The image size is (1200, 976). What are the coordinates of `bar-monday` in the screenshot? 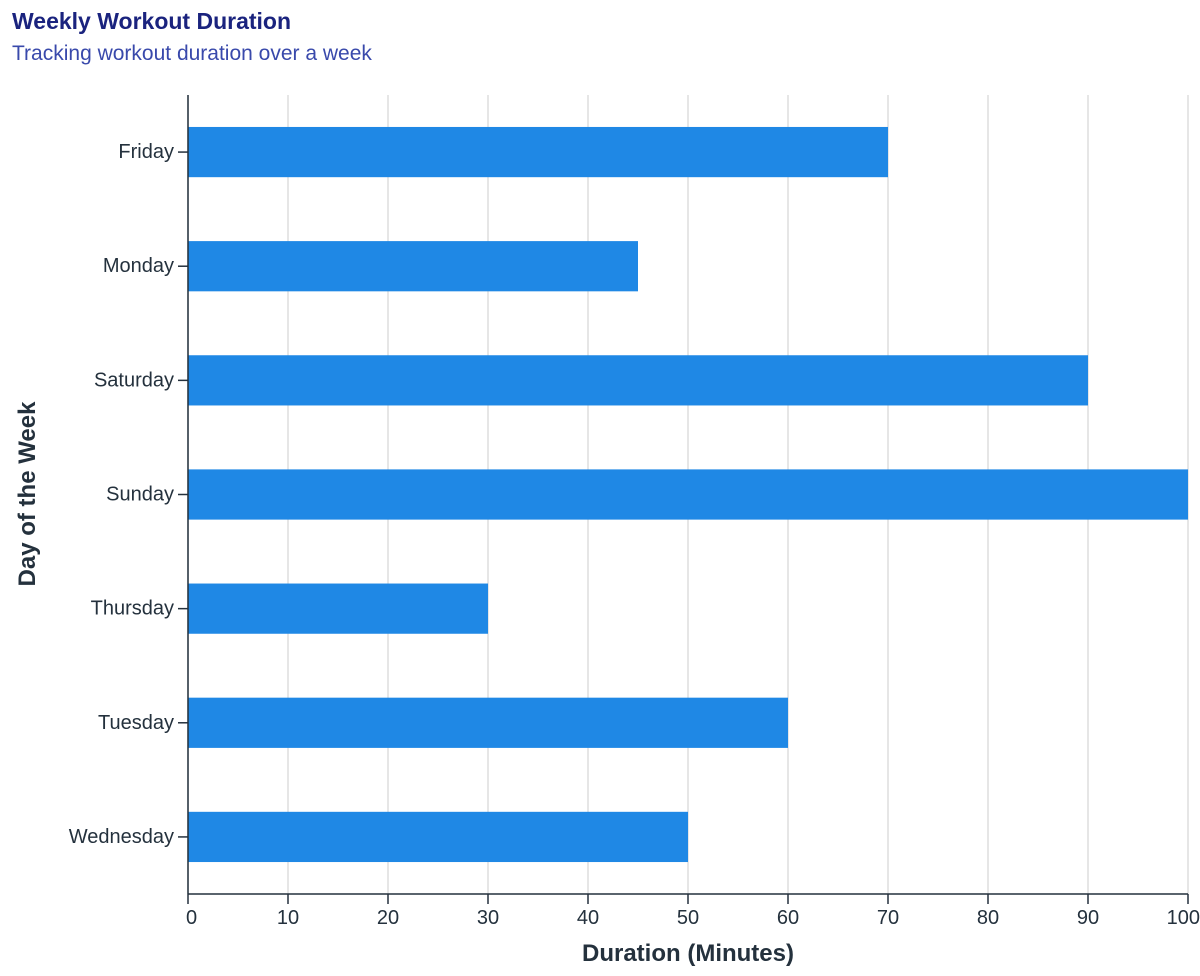 It's located at (413, 266).